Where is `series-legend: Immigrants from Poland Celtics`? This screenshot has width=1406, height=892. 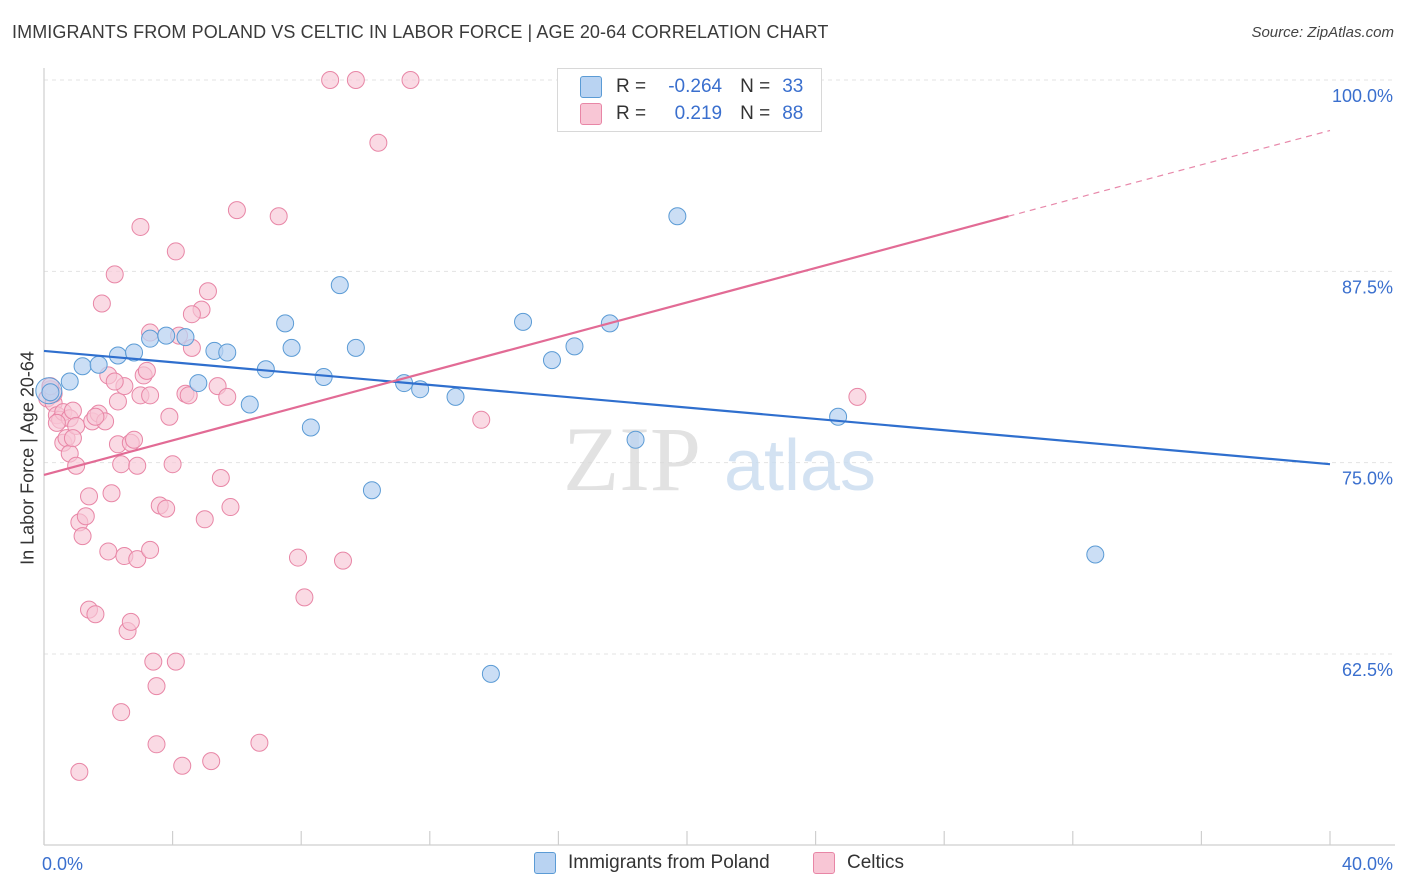 series-legend: Immigrants from Poland Celtics is located at coordinates (703, 865).